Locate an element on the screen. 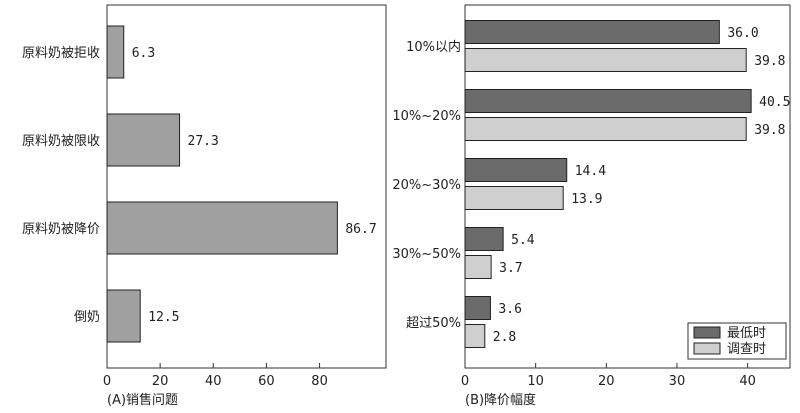 This screenshot has height=413, width=800. chart-a-category-label: 原料奶被拒收 is located at coordinates (61, 53).